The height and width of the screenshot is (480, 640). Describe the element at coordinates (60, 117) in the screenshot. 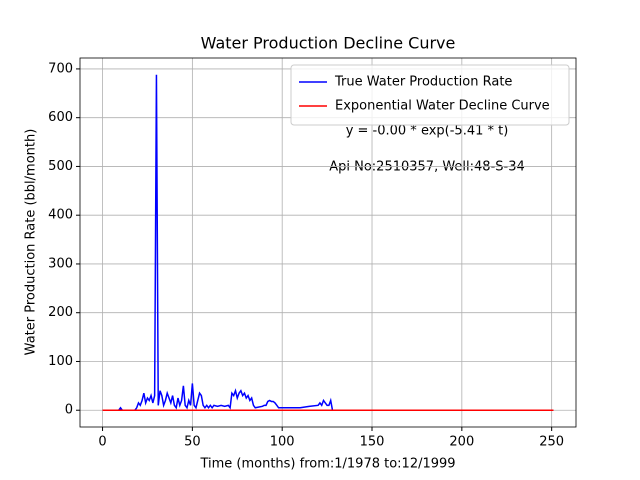

I see `y-tick-label: 600` at that location.